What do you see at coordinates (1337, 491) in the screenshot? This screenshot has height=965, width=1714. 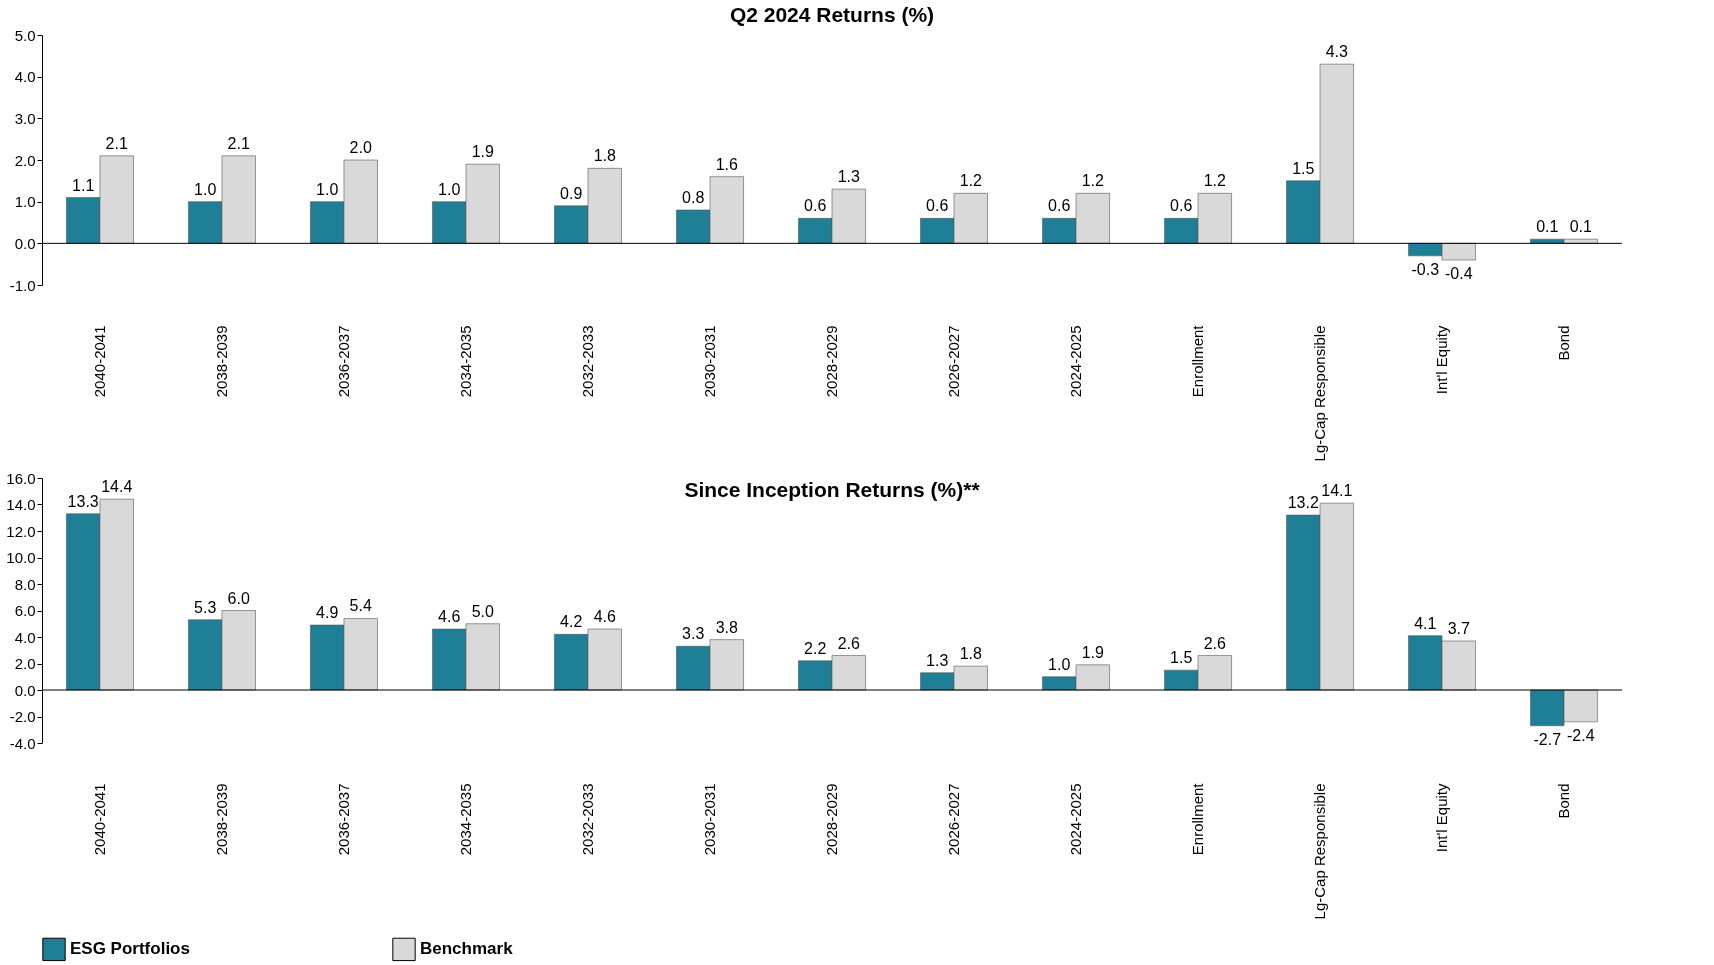 I see `data-label: 14.1` at bounding box center [1337, 491].